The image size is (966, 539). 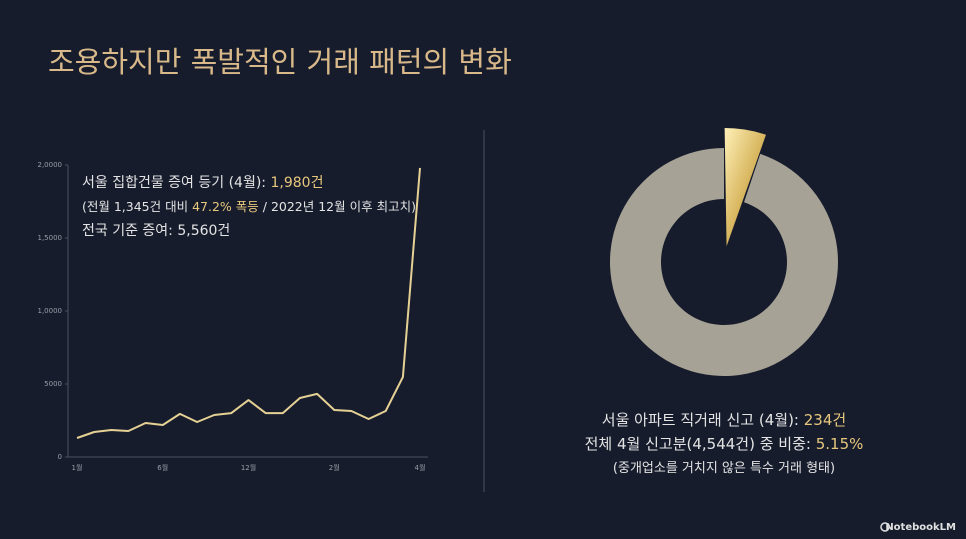 I want to click on annotation-text: 전국 기준 증여: 5,560건, so click(x=156, y=231).